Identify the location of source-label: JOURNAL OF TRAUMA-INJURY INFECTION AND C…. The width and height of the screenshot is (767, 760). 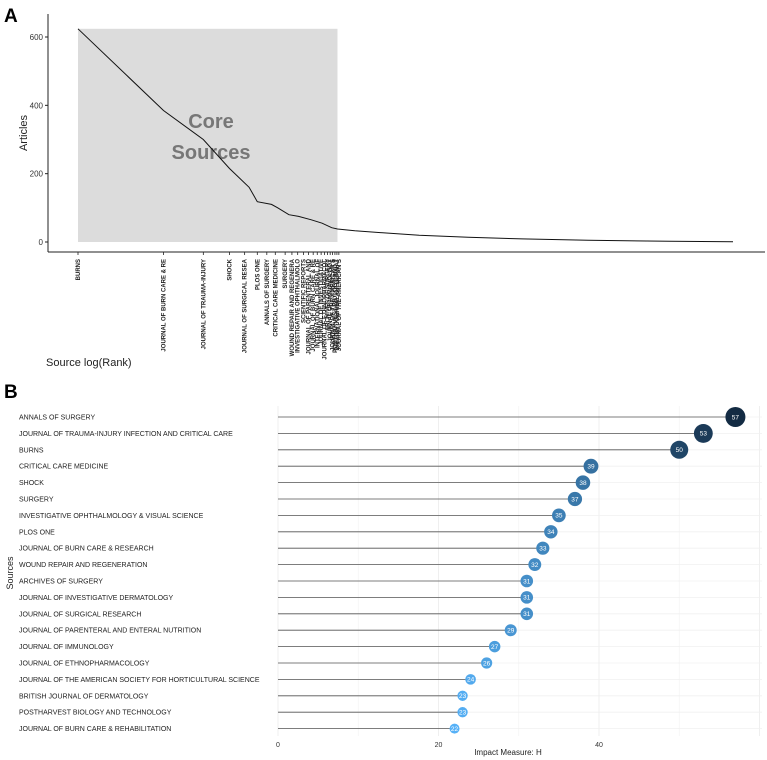
(126, 434).